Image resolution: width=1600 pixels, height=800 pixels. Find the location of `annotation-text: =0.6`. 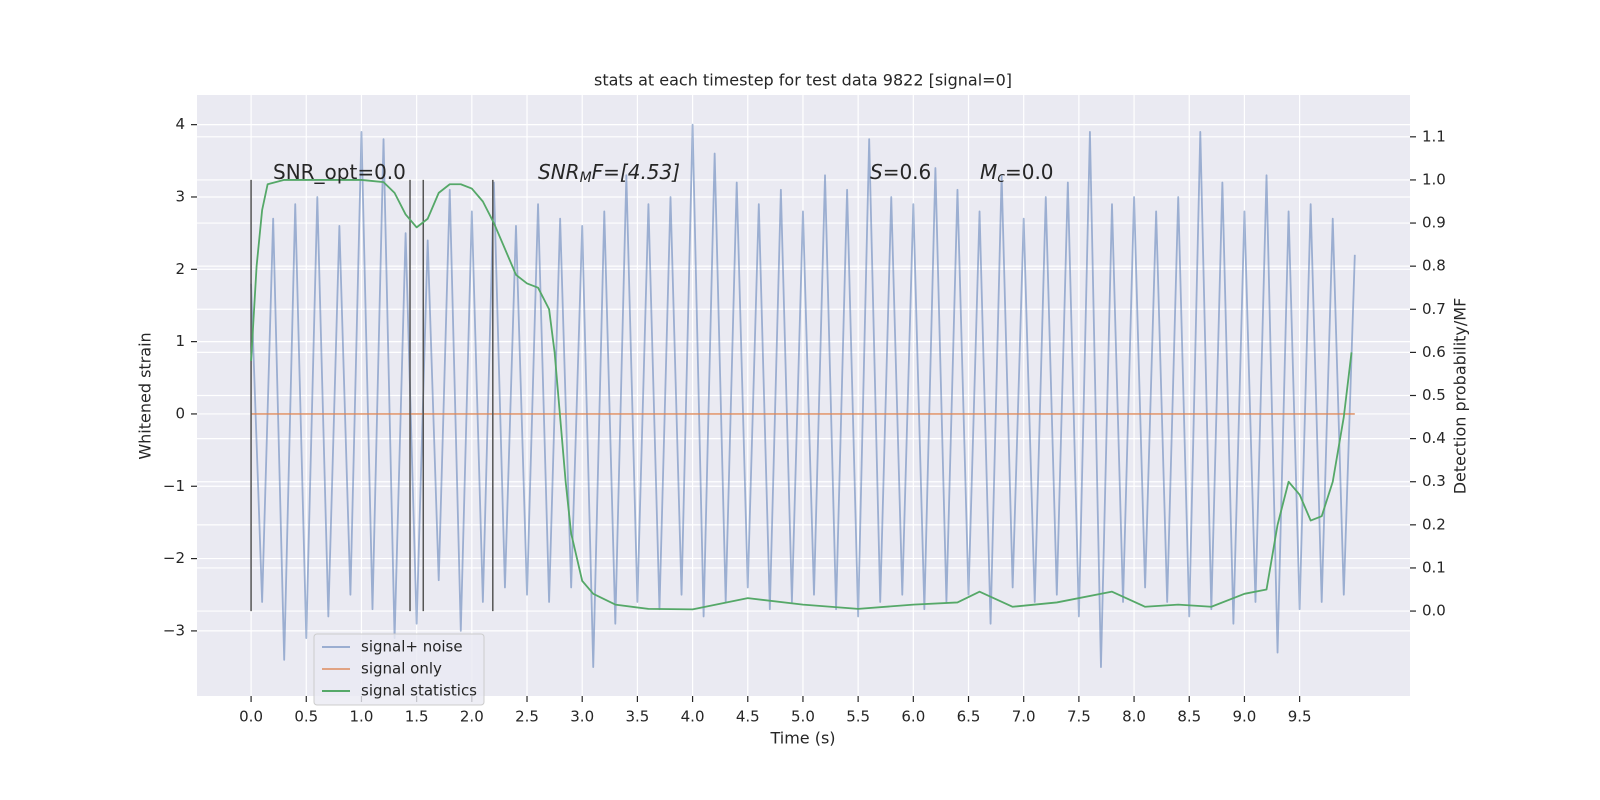

annotation-text: =0.6 is located at coordinates (907, 172).